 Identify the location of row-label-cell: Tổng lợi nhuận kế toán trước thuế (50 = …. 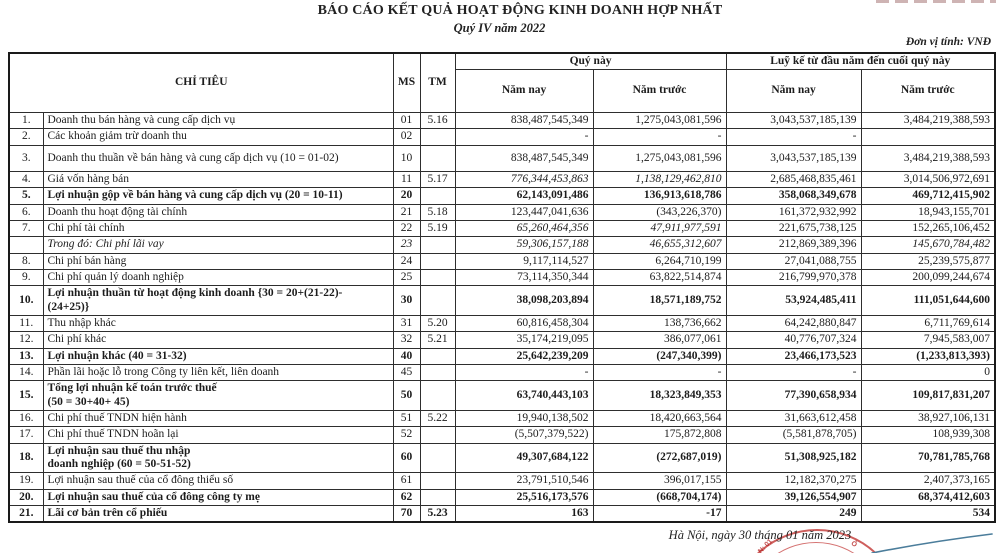
(218, 395).